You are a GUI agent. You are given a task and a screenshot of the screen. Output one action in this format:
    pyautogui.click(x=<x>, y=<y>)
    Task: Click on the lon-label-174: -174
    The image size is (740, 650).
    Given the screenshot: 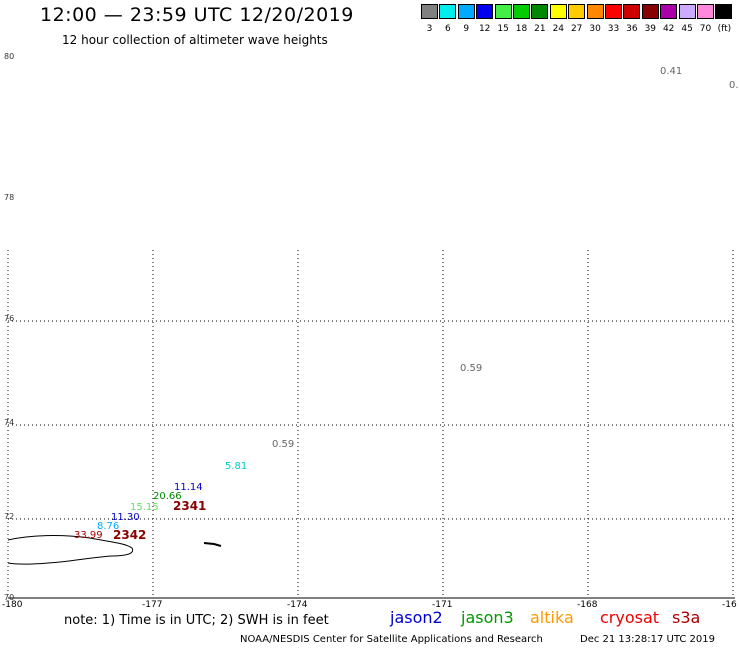 What is the action you would take?
    pyautogui.click(x=297, y=605)
    